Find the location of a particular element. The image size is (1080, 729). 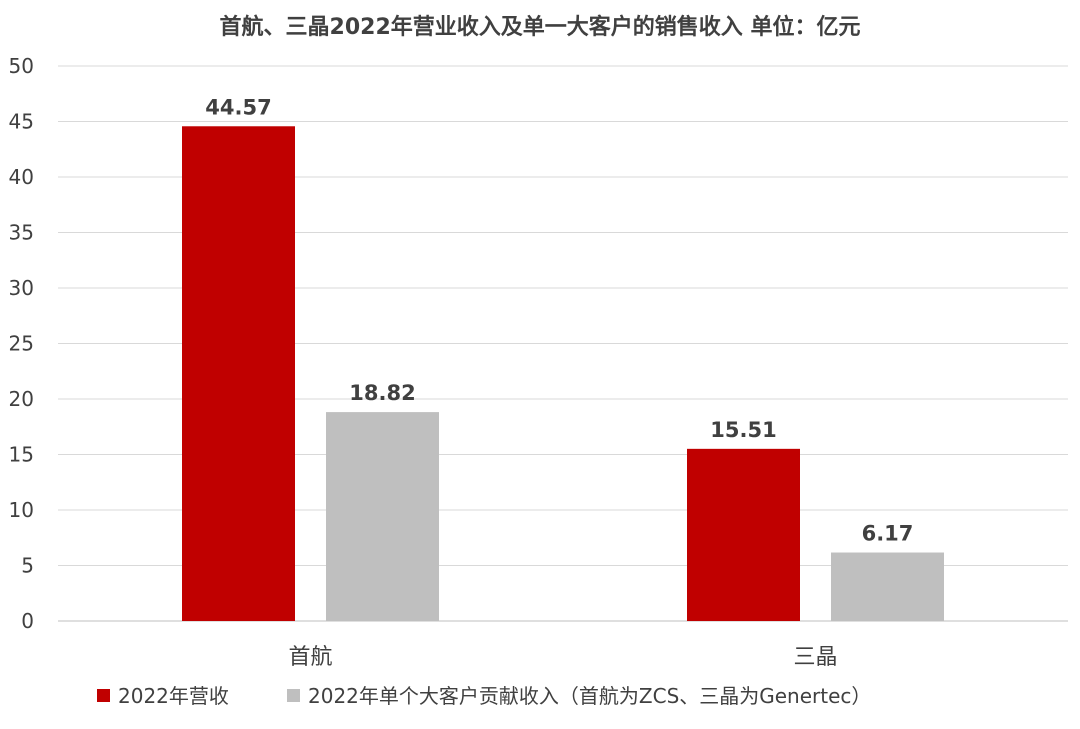

y-tick-label: 50 is located at coordinates (21, 66).